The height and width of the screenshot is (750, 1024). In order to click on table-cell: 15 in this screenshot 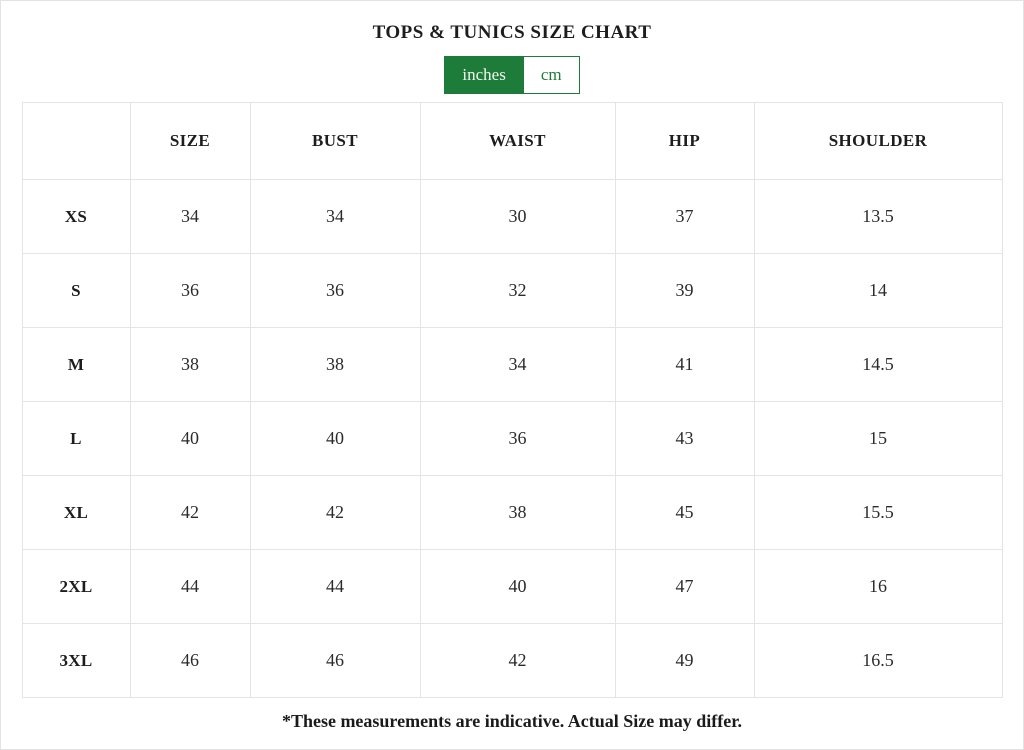, I will do `click(878, 438)`.